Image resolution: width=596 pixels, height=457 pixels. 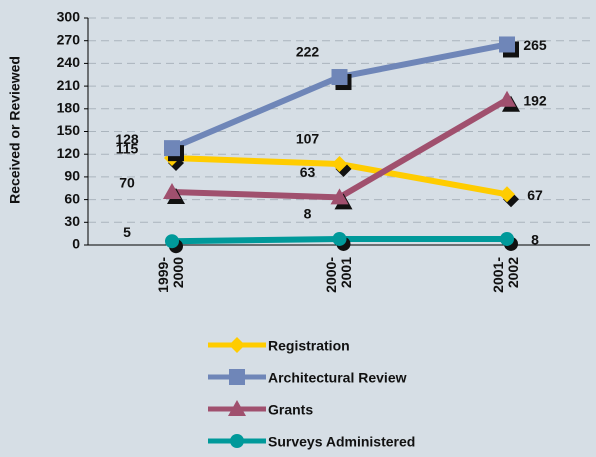 I want to click on y-tick-label: 30, so click(x=72, y=221).